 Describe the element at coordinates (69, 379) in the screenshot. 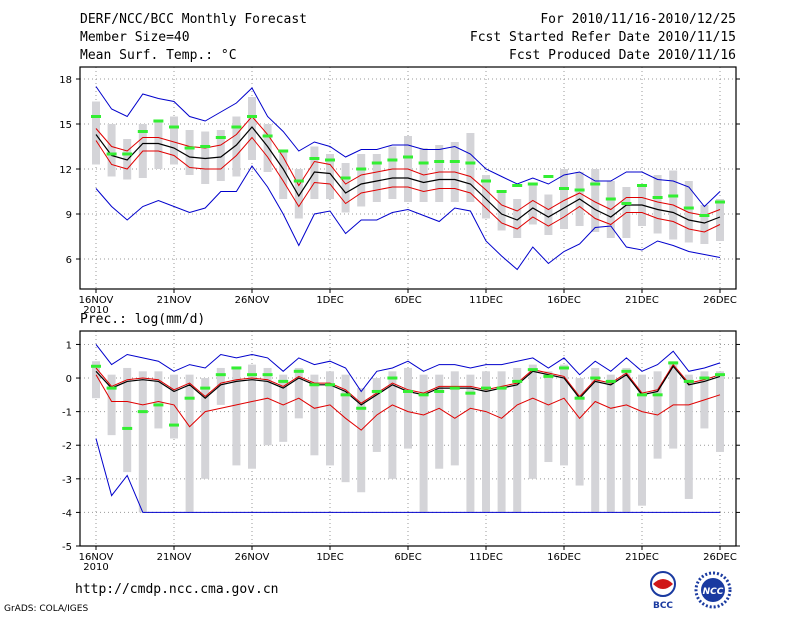

I see `prec-ytick-label: 0` at that location.